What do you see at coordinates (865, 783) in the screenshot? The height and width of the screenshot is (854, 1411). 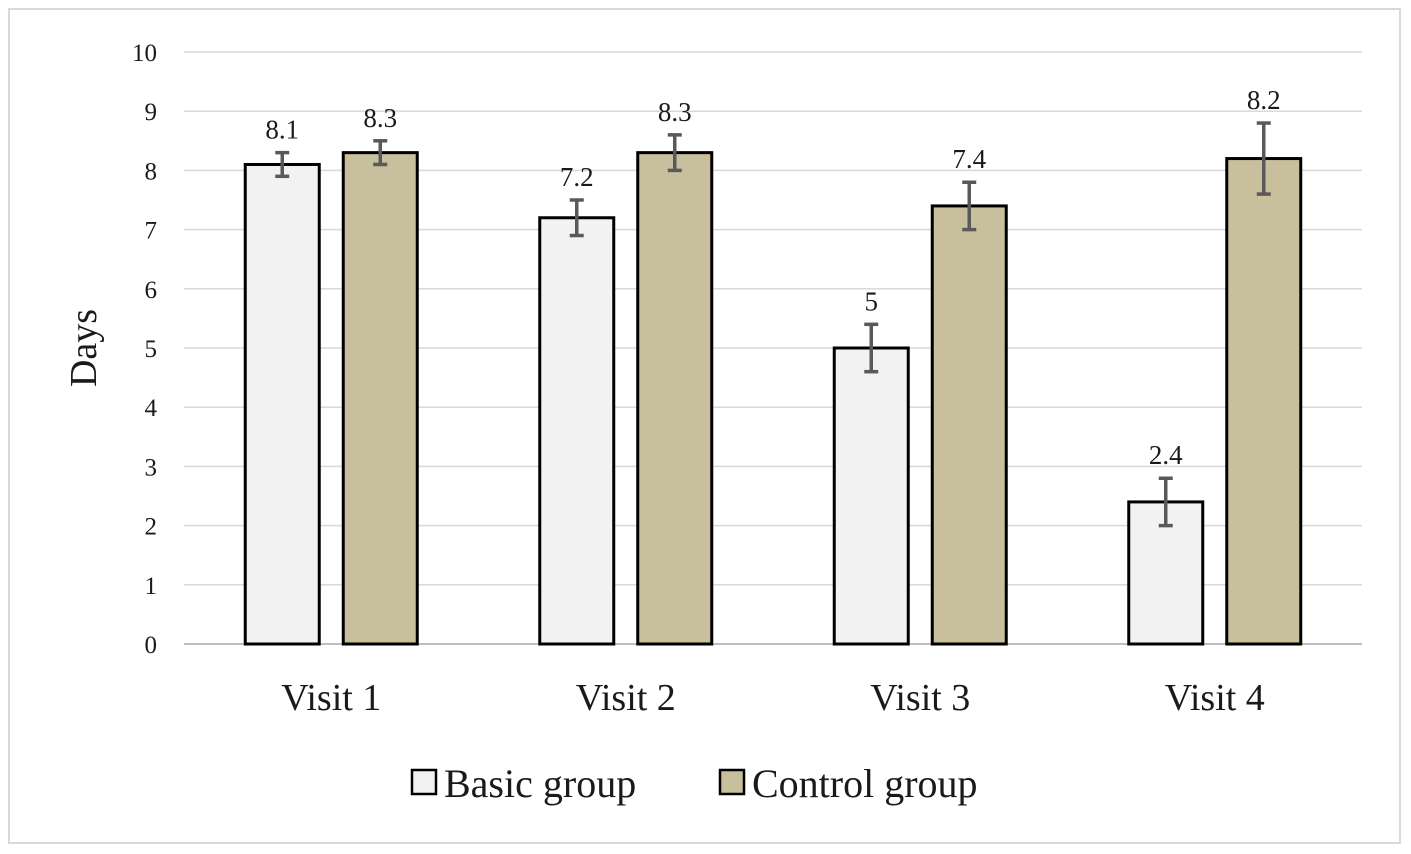 I see `legend-label: Control group` at bounding box center [865, 783].